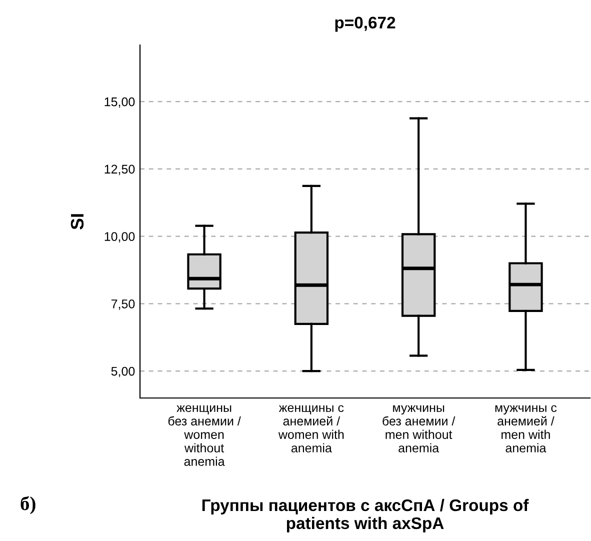  I want to click on x-tick-label: женщины с анемией / women with anemia, so click(311, 428).